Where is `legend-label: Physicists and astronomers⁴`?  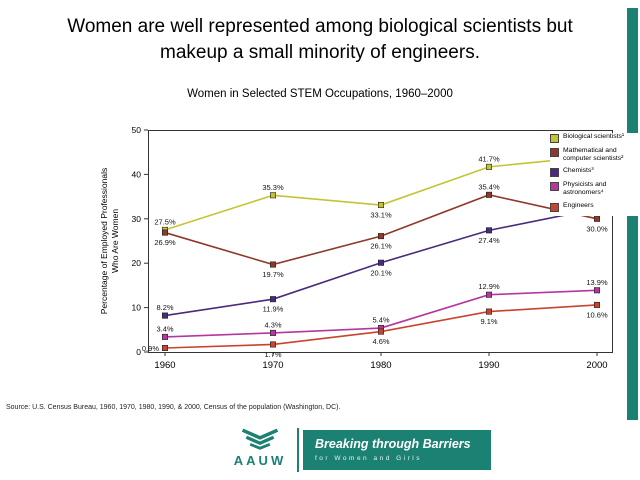 legend-label: Physicists and astronomers⁴ is located at coordinates (585, 189).